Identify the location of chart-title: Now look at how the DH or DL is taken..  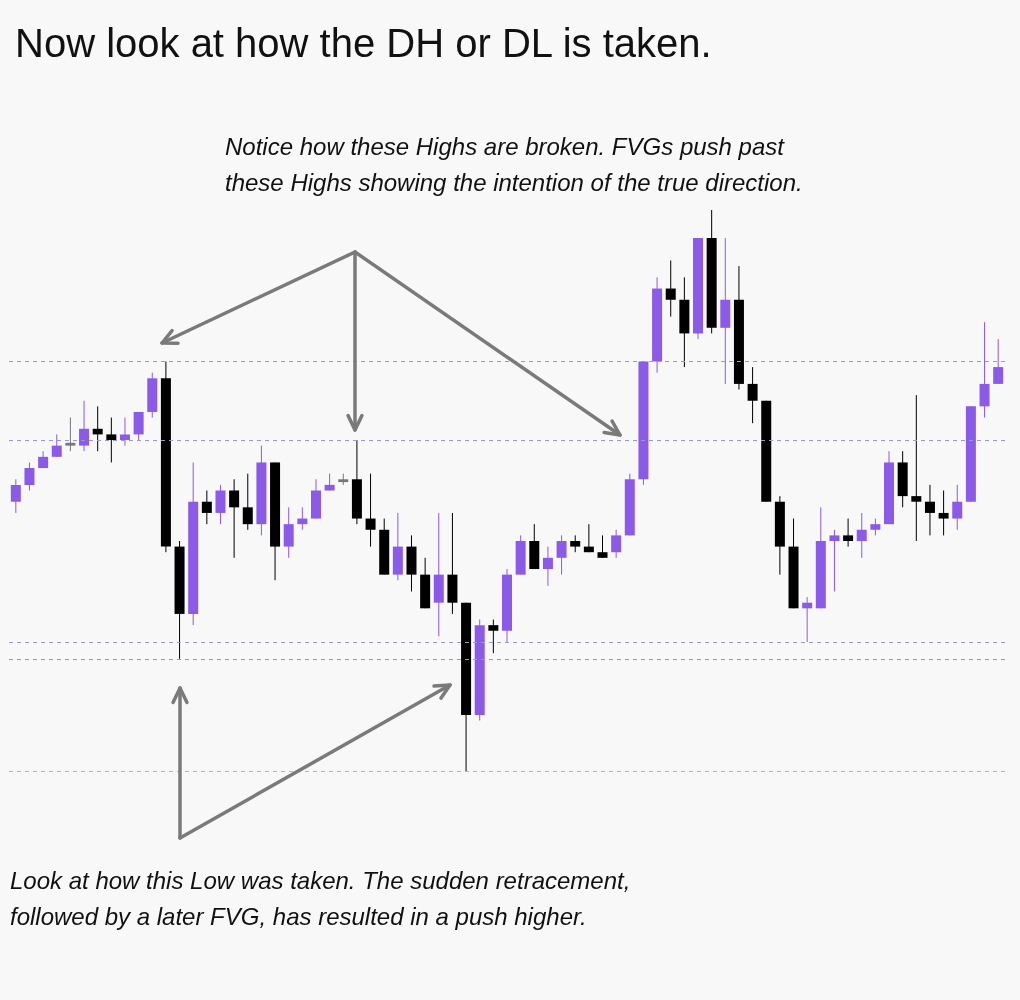
(363, 43).